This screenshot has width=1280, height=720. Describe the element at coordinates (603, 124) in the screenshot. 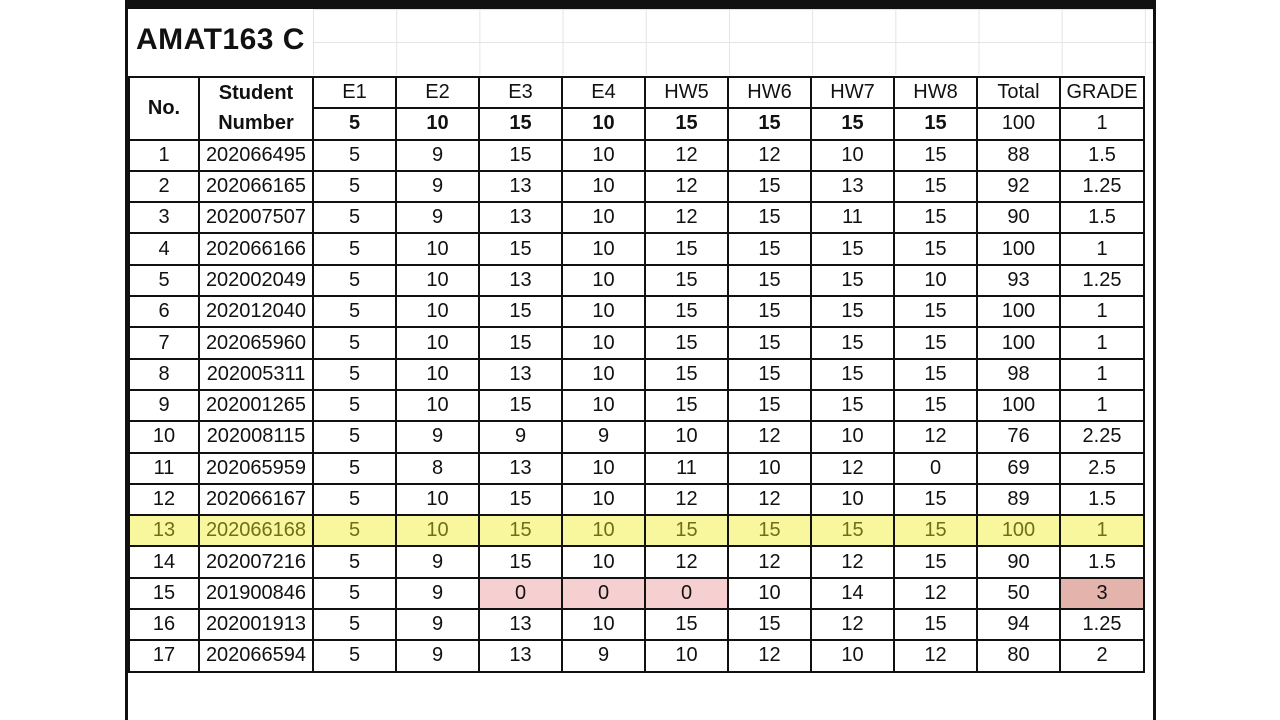

I see `max-score-cell: 10` at that location.